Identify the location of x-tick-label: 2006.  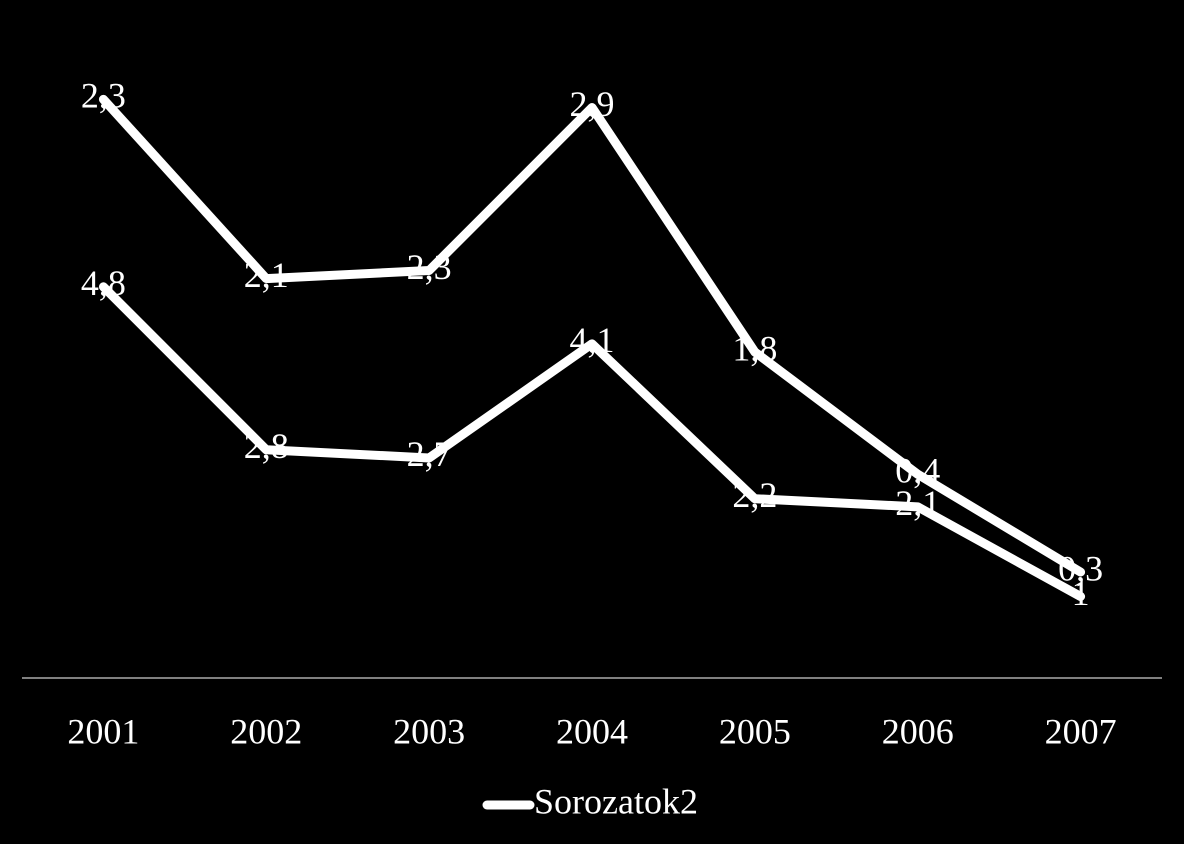
(918, 731).